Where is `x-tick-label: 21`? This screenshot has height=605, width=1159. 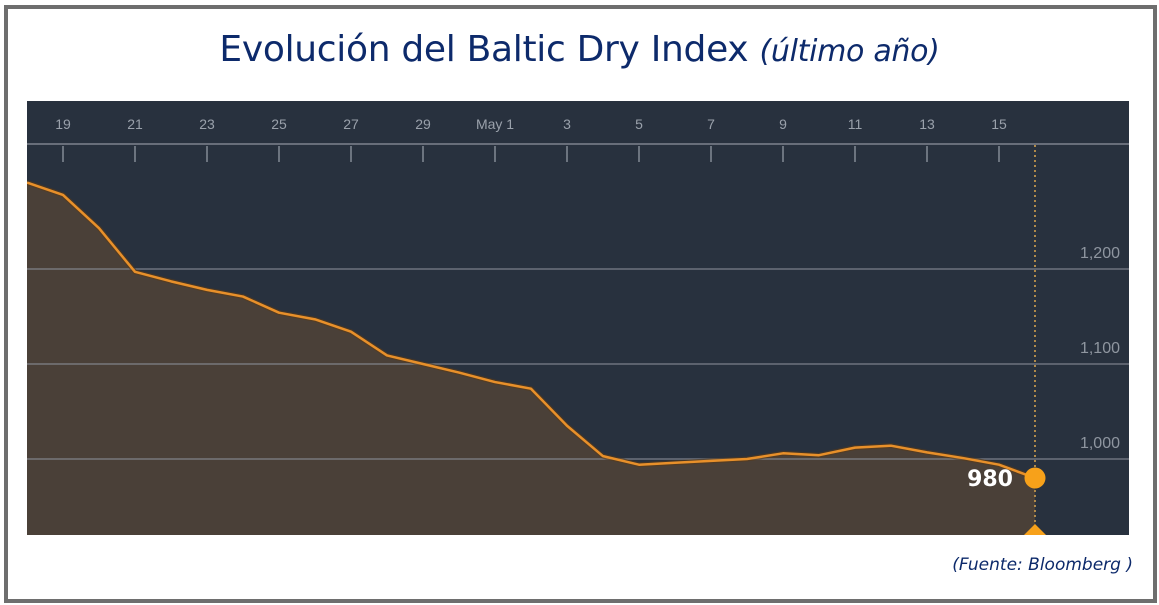 x-tick-label: 21 is located at coordinates (135, 124).